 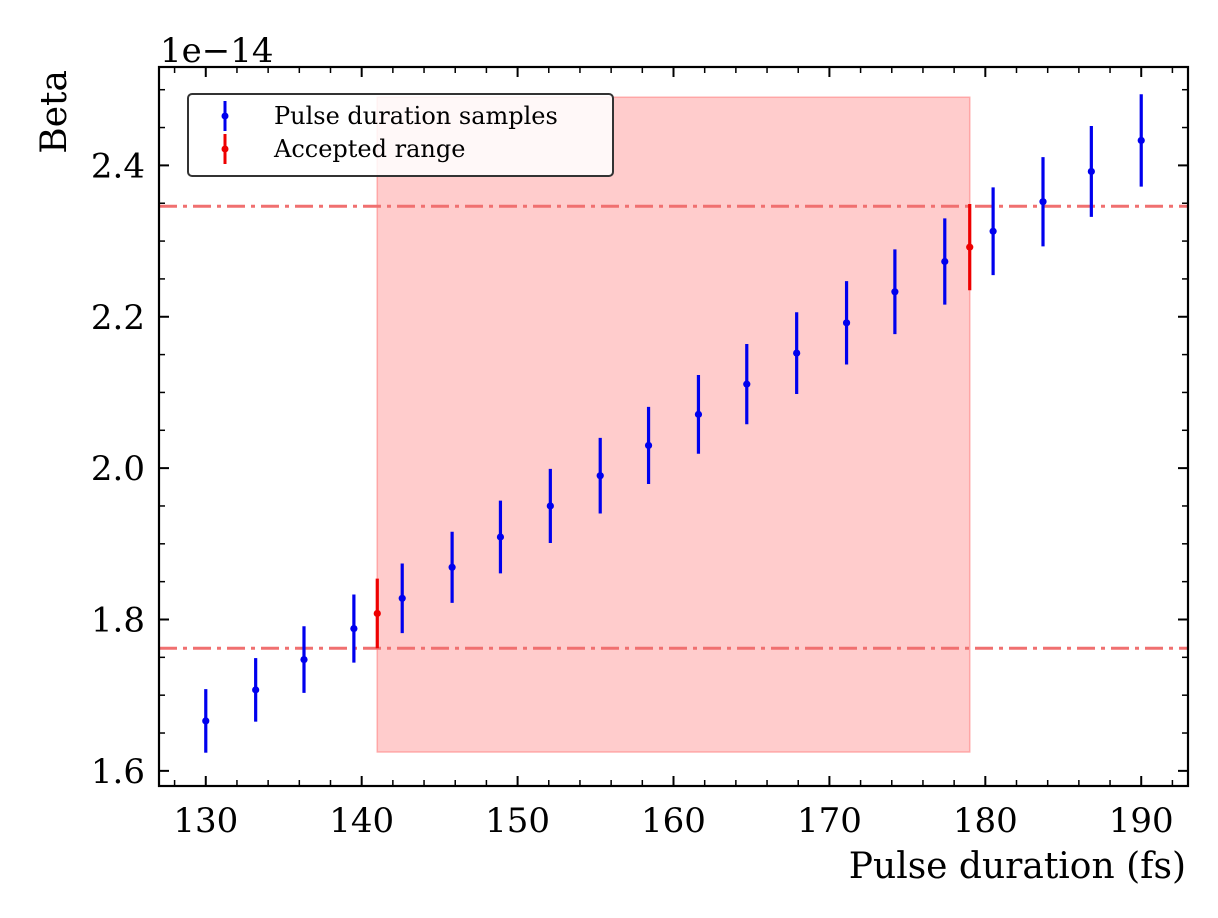 I want to click on y-tick-label: 2.4, so click(x=118, y=166).